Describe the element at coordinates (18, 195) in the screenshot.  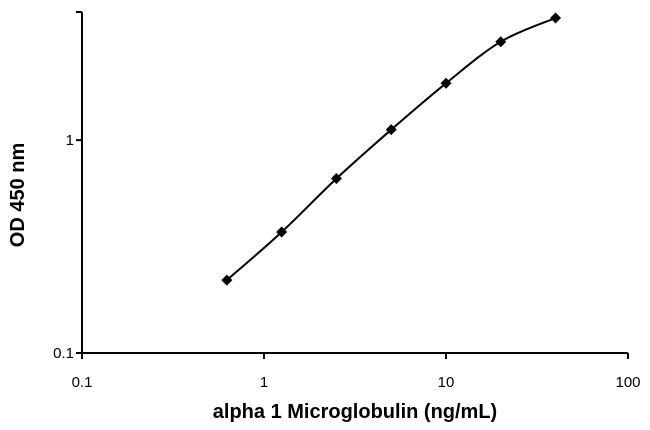
I see `y-axis-title: OD 450 nm` at that location.